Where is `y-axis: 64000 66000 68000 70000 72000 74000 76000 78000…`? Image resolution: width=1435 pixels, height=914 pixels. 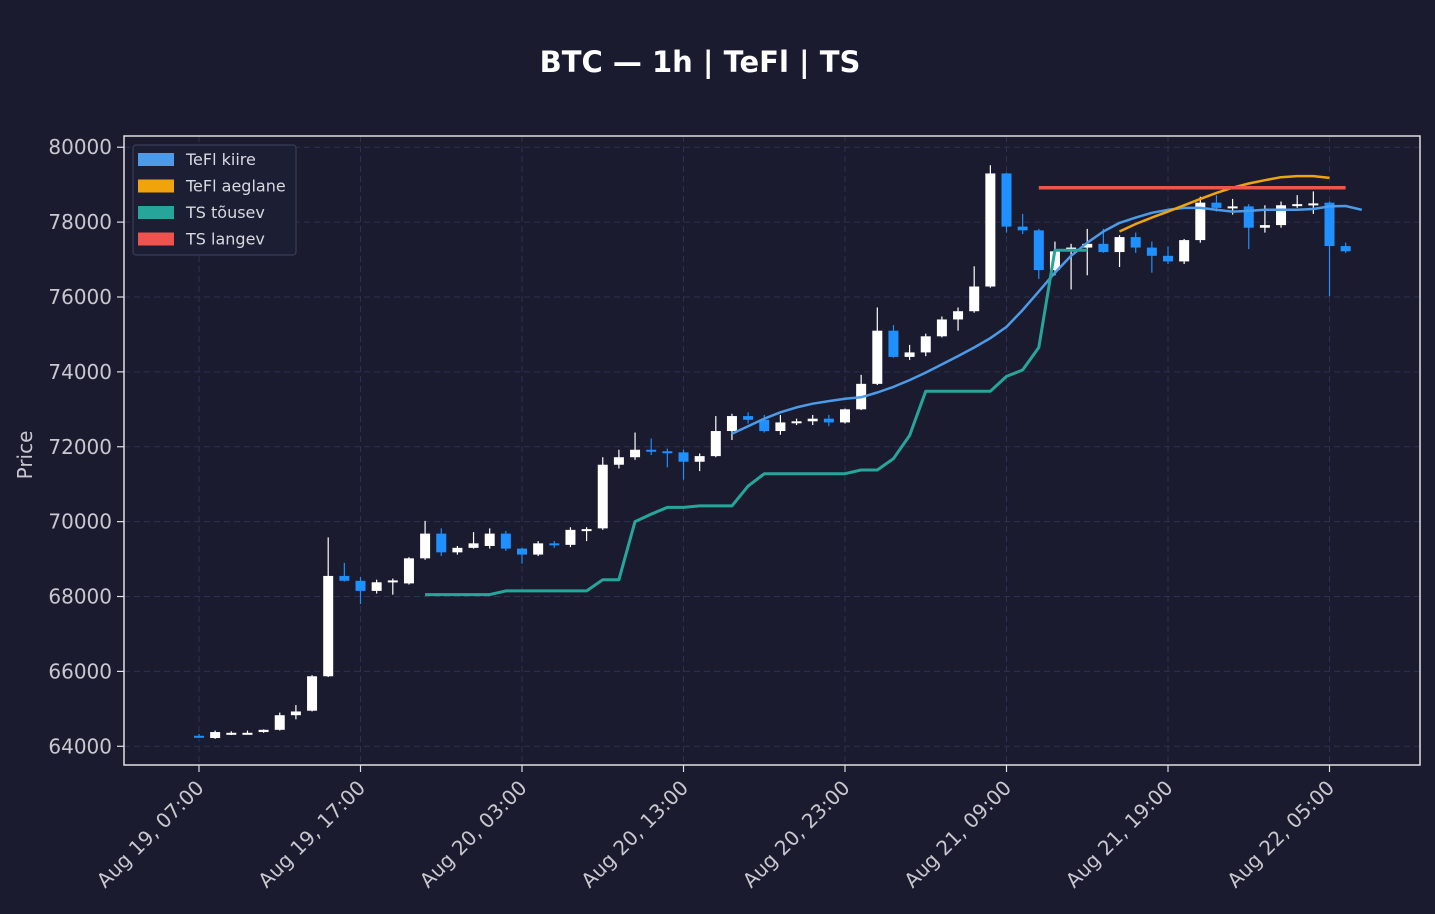
y-axis: 64000 66000 68000 70000 72000 74000 76000 78000… is located at coordinates (86, 446).